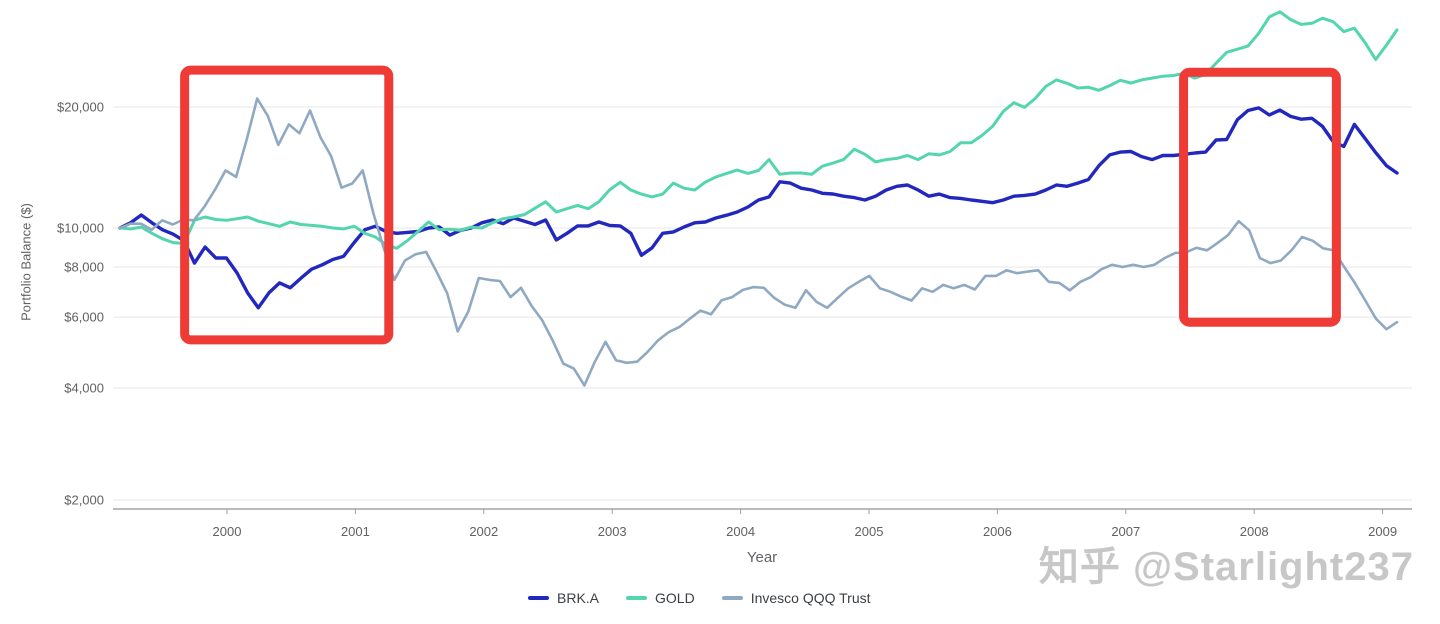  Describe the element at coordinates (740, 531) in the screenshot. I see `x-tick-label: 2004` at that location.